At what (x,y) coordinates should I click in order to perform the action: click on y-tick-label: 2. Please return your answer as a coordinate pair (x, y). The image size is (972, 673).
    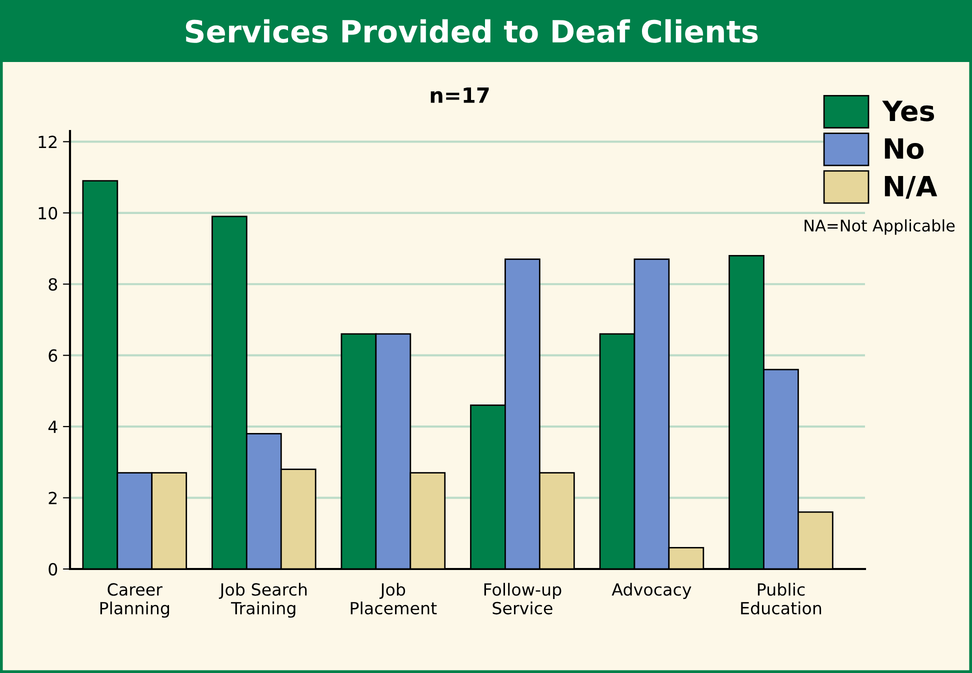
    Looking at the image, I should click on (52, 498).